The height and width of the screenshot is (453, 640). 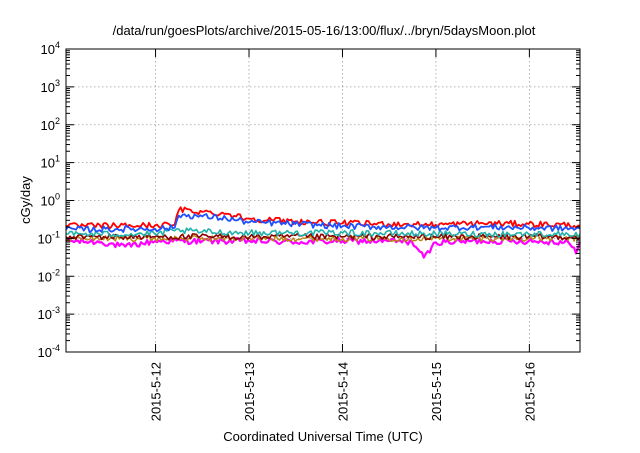 I want to click on x-tick-label: 2015-5-13, so click(x=249, y=391).